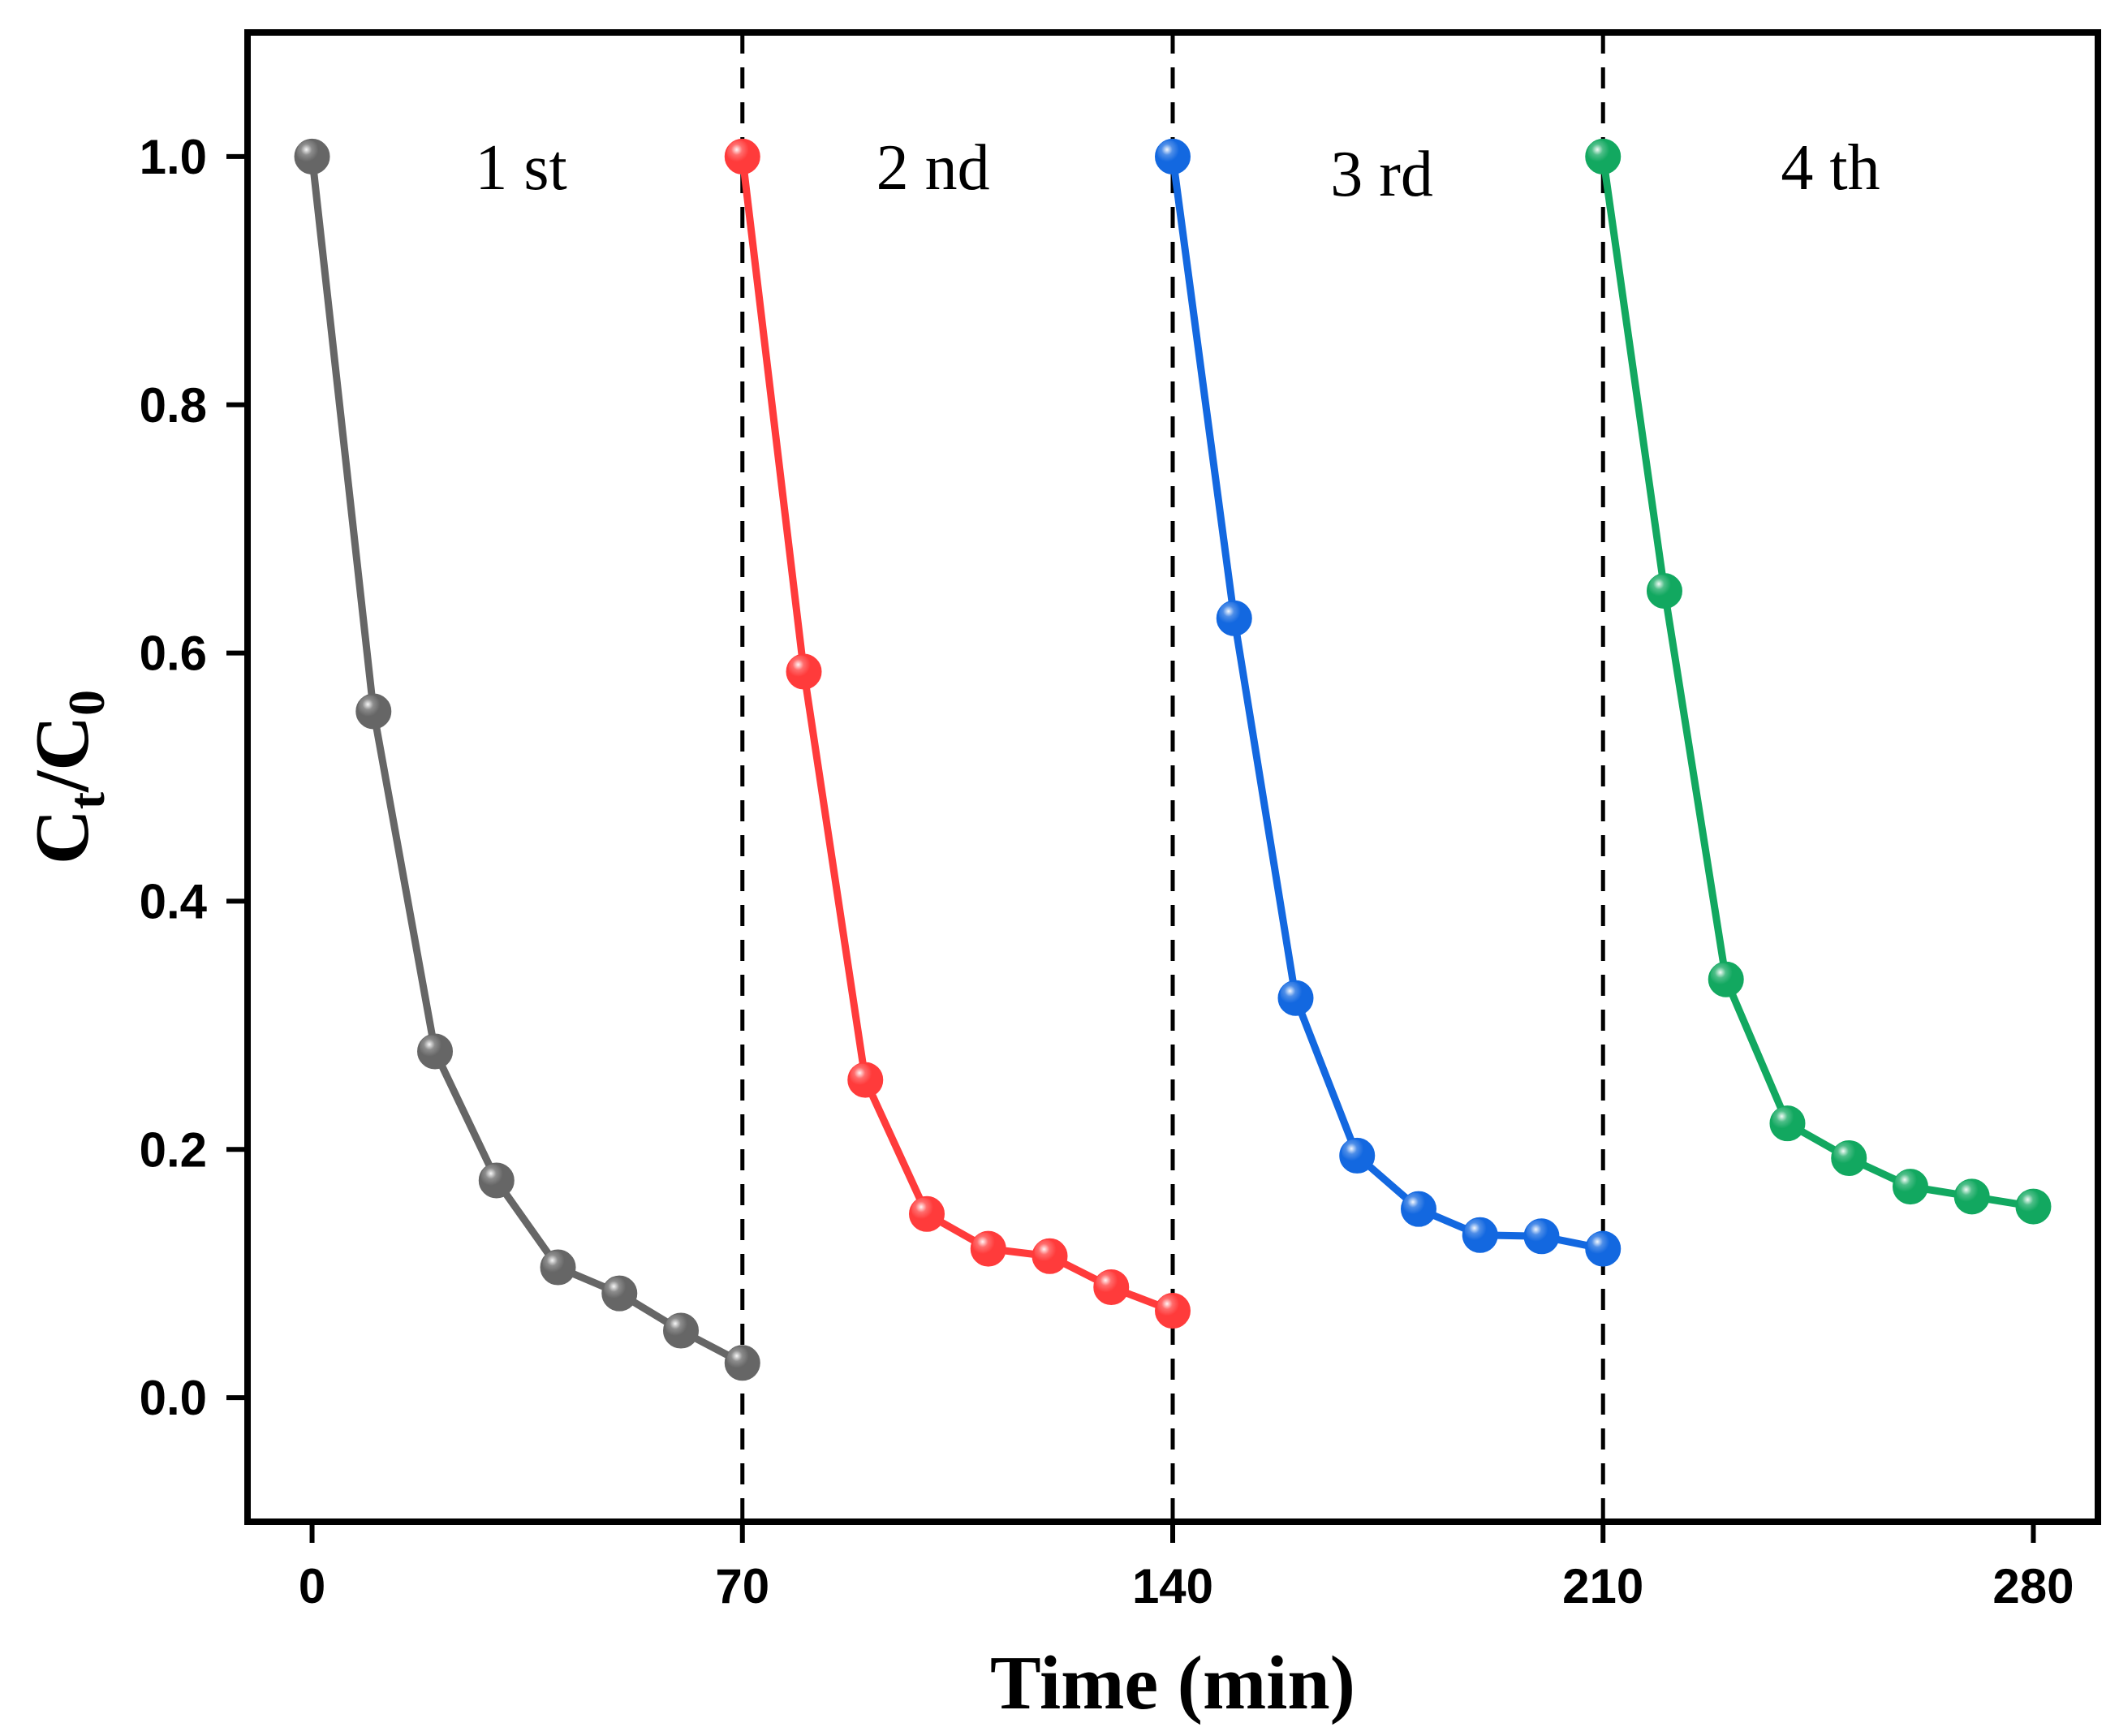  What do you see at coordinates (933, 168) in the screenshot?
I see `cycle-label: 2 nd` at bounding box center [933, 168].